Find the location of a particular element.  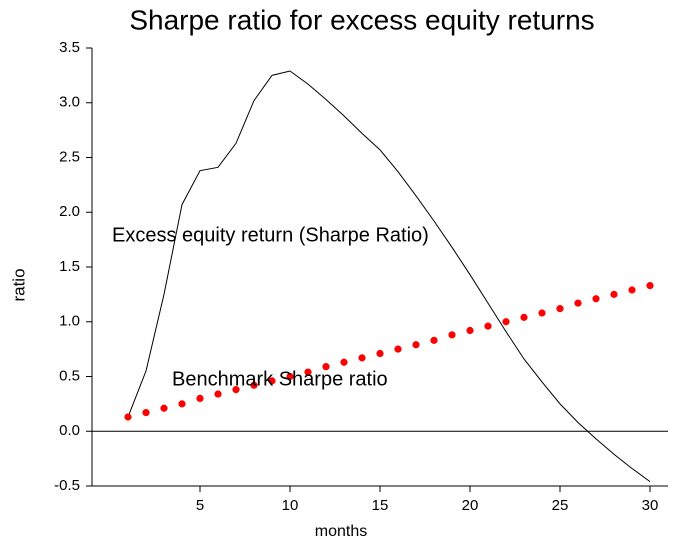

x-tick-label: 15 is located at coordinates (380, 505).